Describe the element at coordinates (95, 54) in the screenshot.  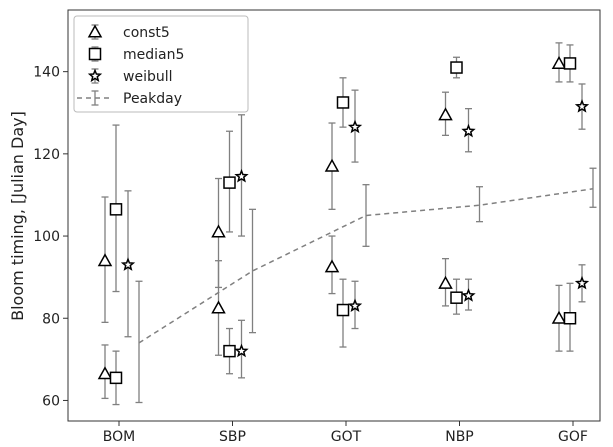
I see `legend-marker-median5` at that location.